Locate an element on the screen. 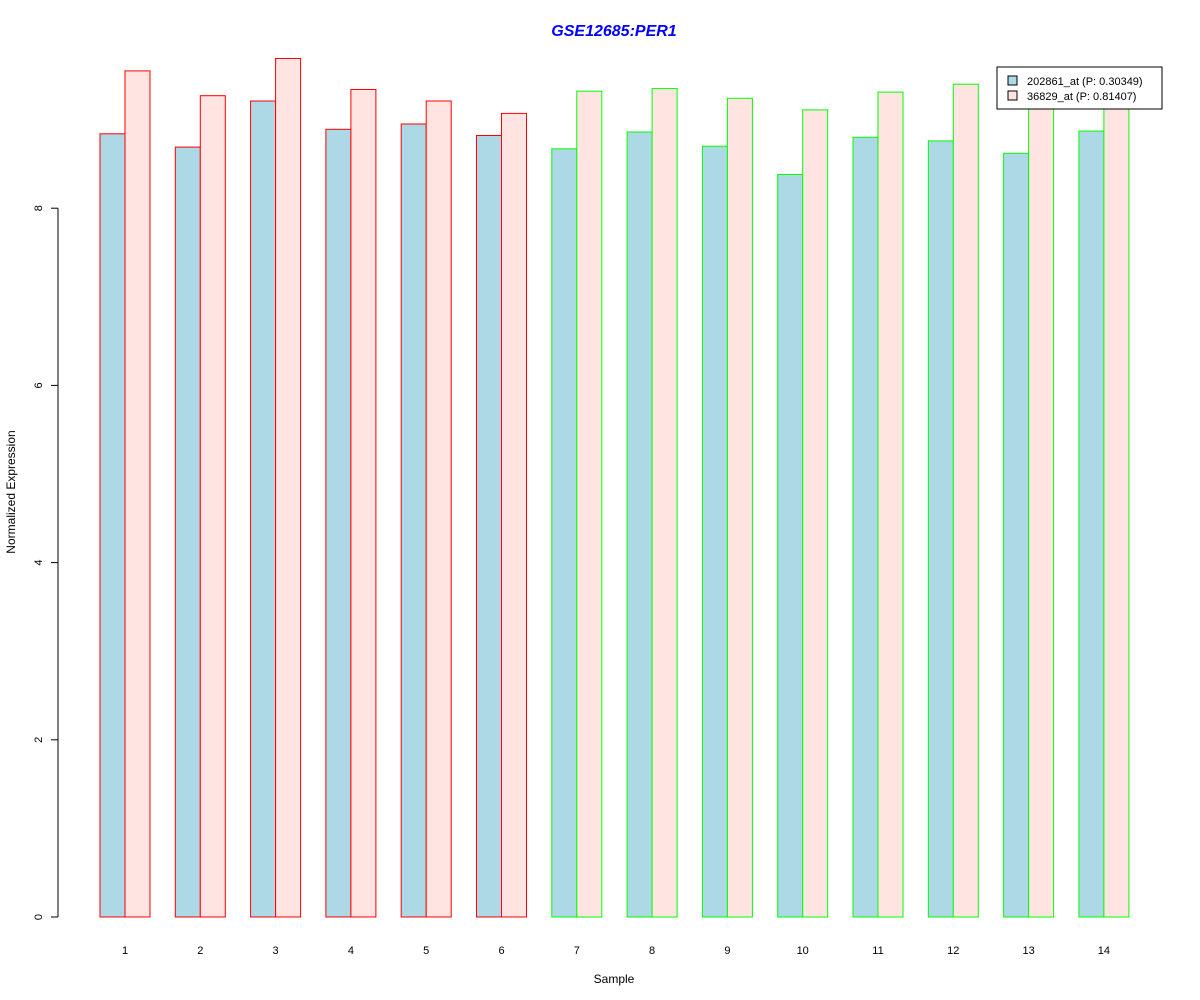 This screenshot has height=1000, width=1200. x-tick-label-7: 7 is located at coordinates (577, 951).